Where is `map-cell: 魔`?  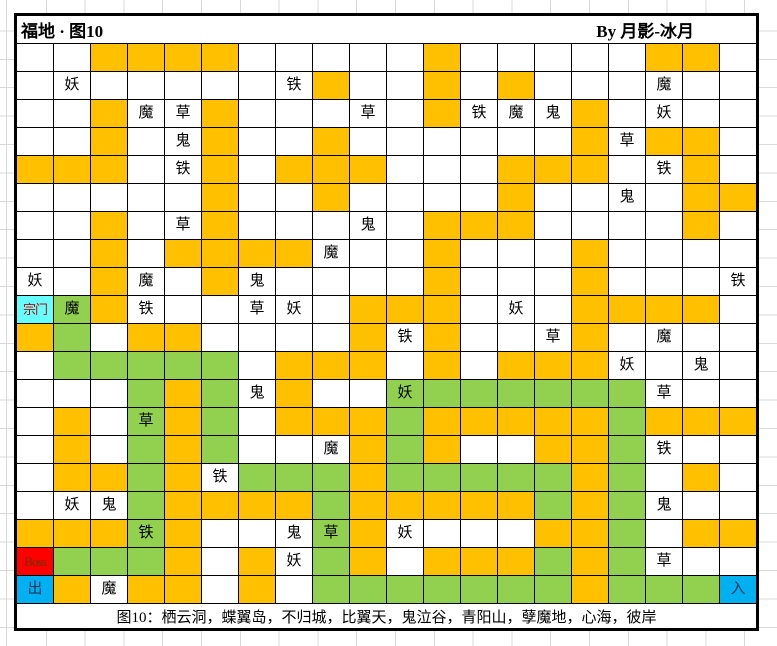
map-cell: 魔 is located at coordinates (146, 113).